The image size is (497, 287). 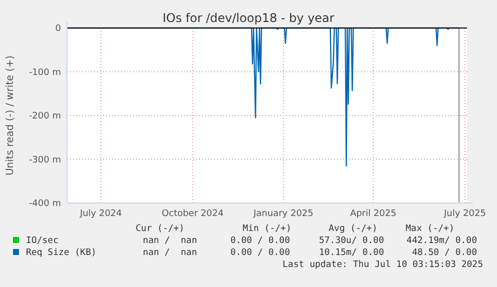 I want to click on y-tick-label: -100 m, so click(x=44, y=73).